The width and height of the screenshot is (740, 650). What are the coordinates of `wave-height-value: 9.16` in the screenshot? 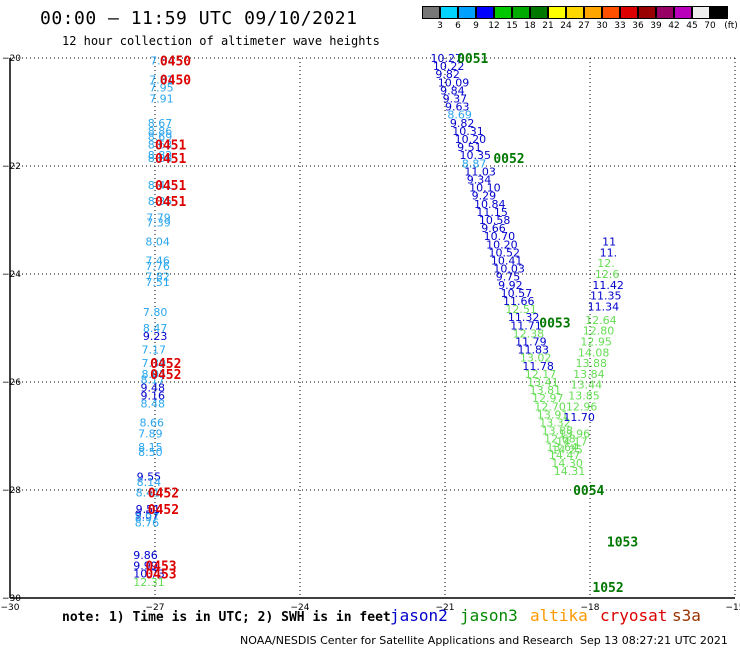 It's located at (153, 396).